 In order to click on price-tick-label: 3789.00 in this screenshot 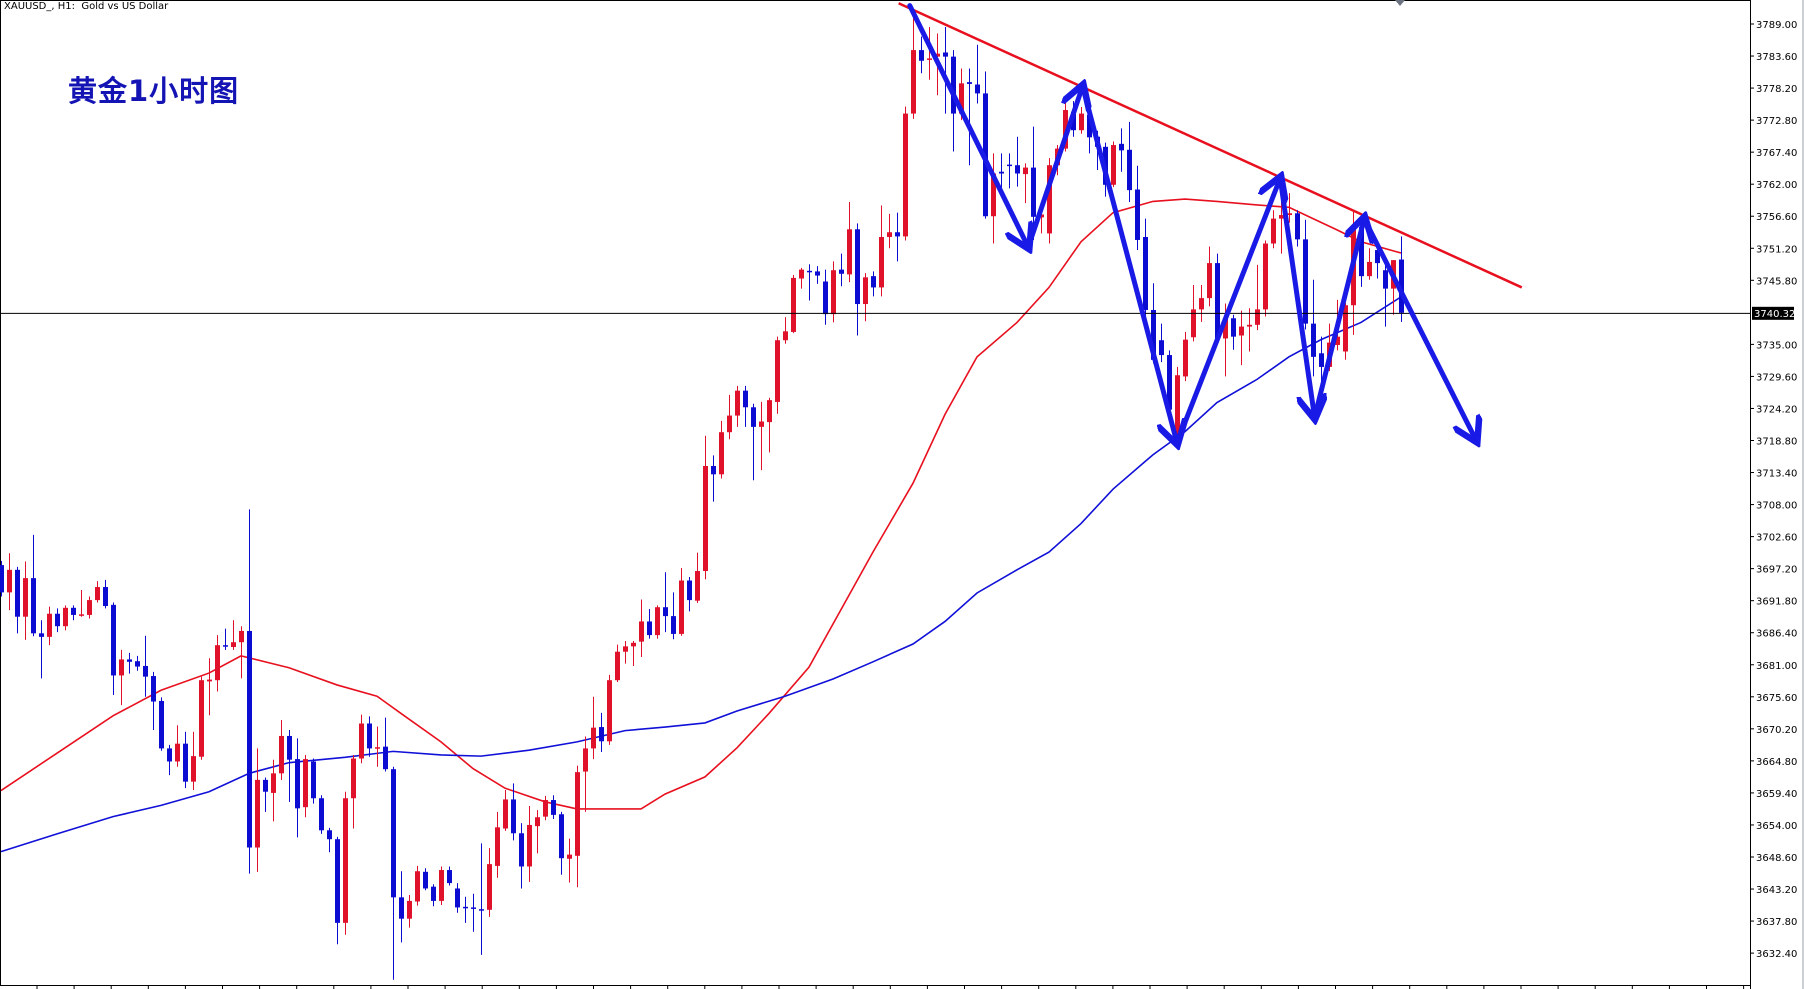, I will do `click(1776, 25)`.